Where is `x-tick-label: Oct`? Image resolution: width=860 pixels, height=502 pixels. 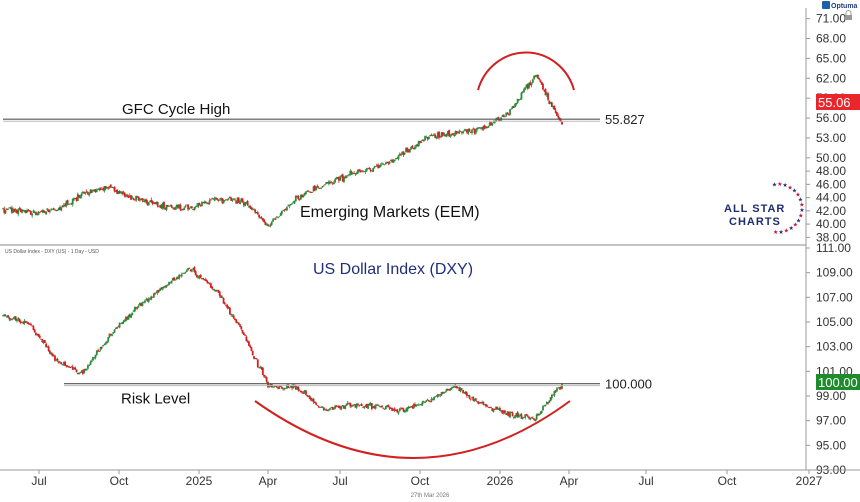 x-tick-label: Oct is located at coordinates (727, 481).